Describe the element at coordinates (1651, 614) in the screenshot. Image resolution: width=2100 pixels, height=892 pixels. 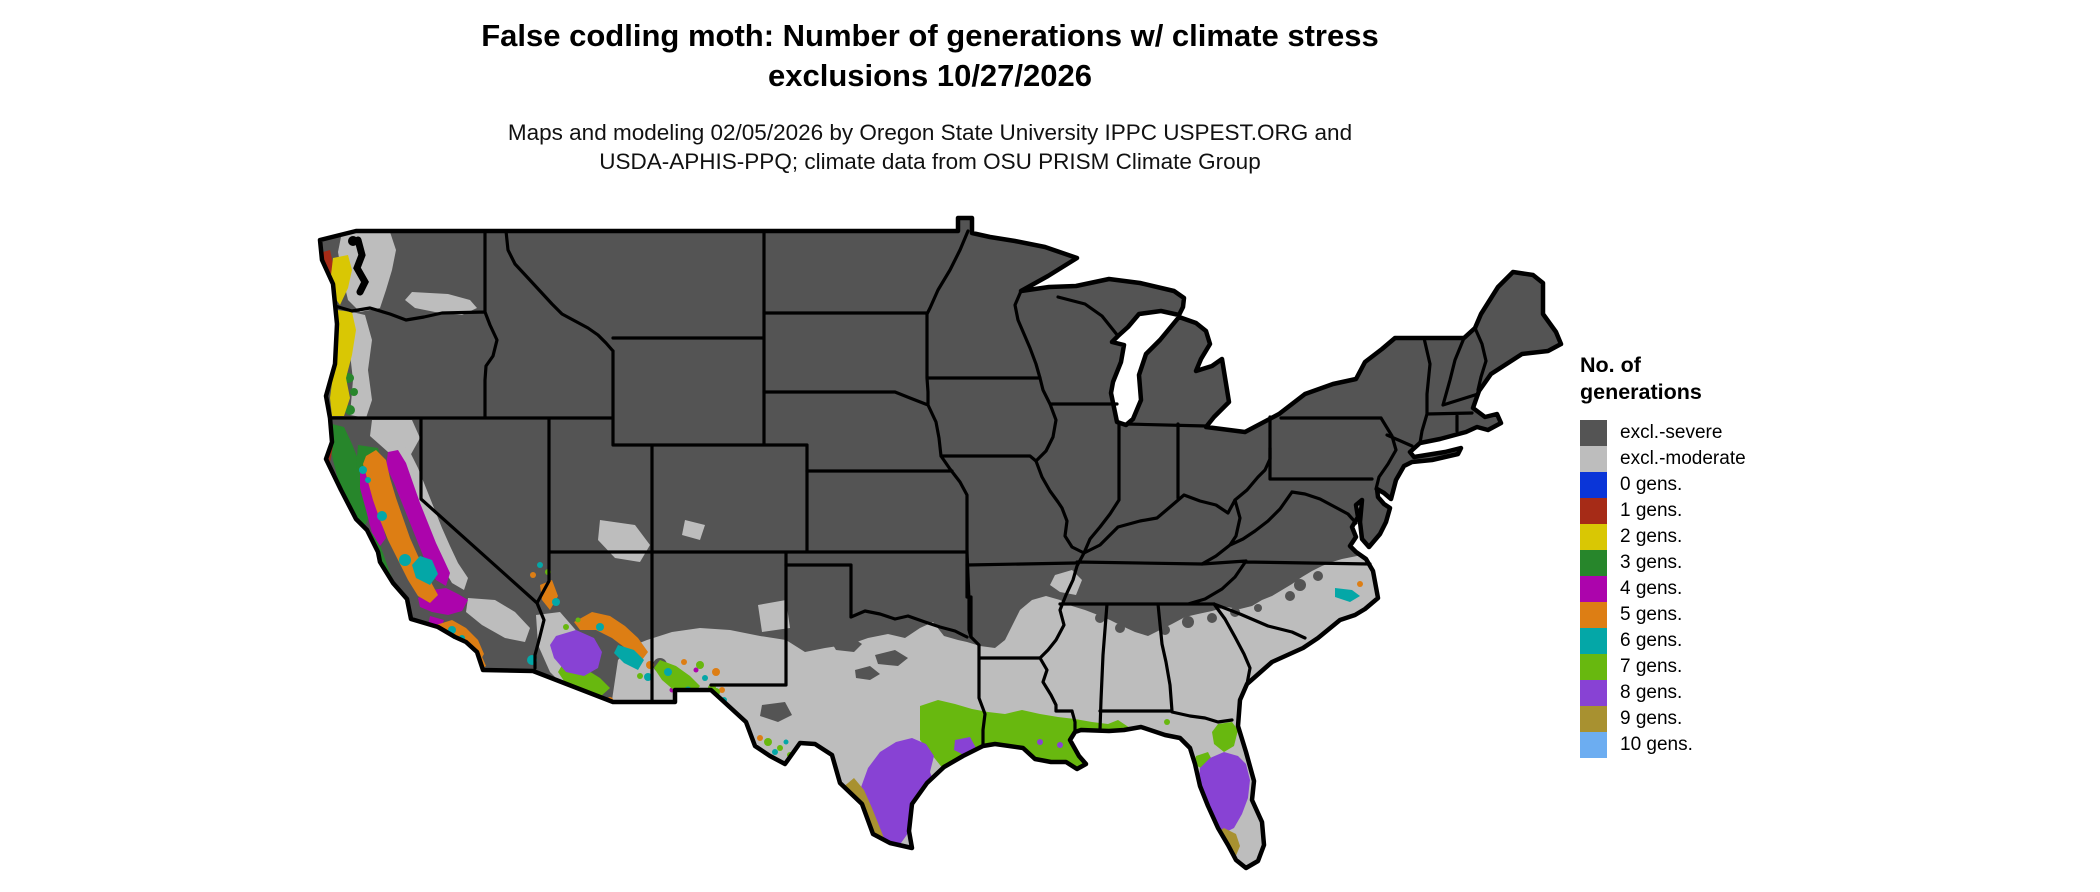
I see `legend-label: 5 gens.` at that location.